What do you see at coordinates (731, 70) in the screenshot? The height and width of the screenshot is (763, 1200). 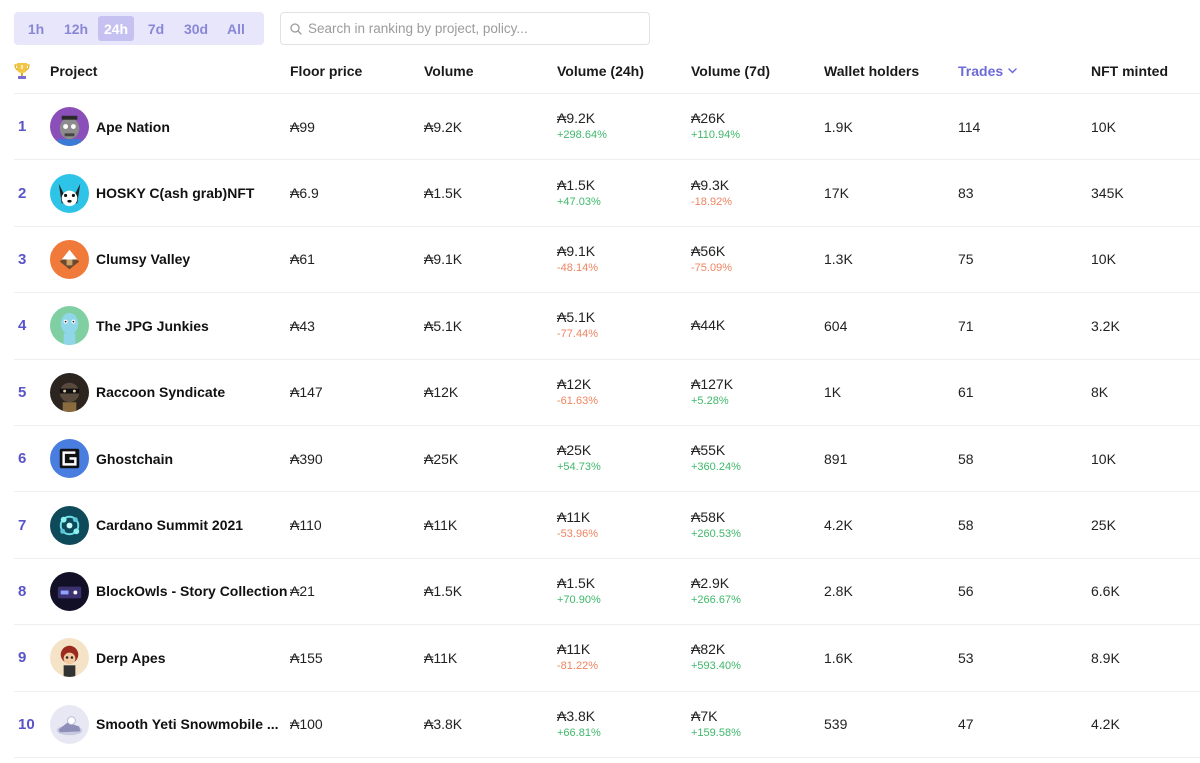 I see `volume-7d-header: Volume (7d)` at bounding box center [731, 70].